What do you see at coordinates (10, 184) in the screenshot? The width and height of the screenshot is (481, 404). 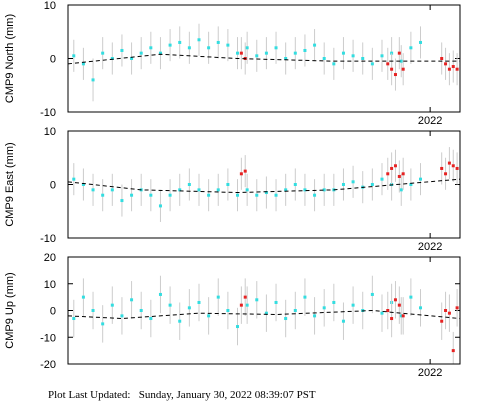 I see `y-axis-label: CMP9 East (mm)` at bounding box center [10, 184].